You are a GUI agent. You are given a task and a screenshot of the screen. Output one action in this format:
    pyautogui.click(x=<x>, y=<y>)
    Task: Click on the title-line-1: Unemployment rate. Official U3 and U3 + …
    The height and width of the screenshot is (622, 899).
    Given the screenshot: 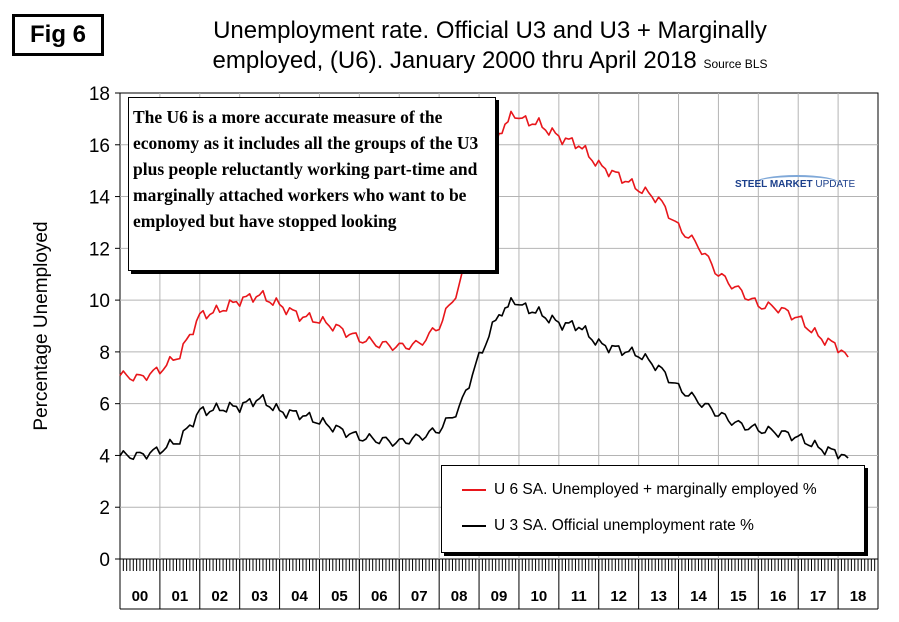 What is the action you would take?
    pyautogui.click(x=490, y=30)
    